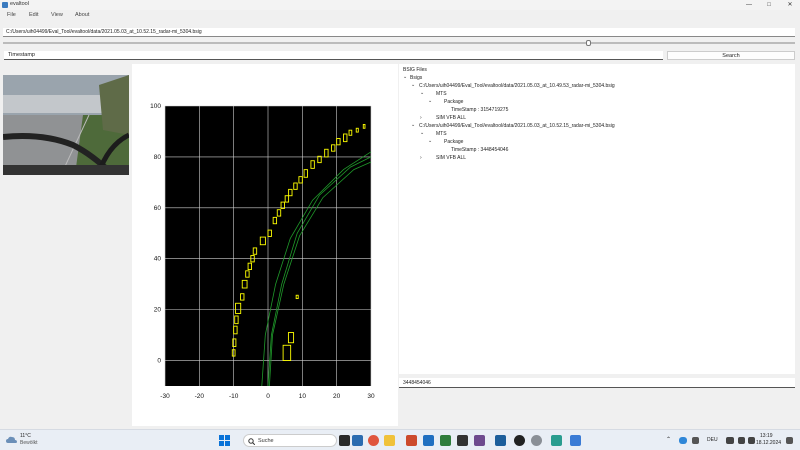 This screenshot has height=450, width=800. I want to click on weather-desc: Bewölkt, so click(29, 443).